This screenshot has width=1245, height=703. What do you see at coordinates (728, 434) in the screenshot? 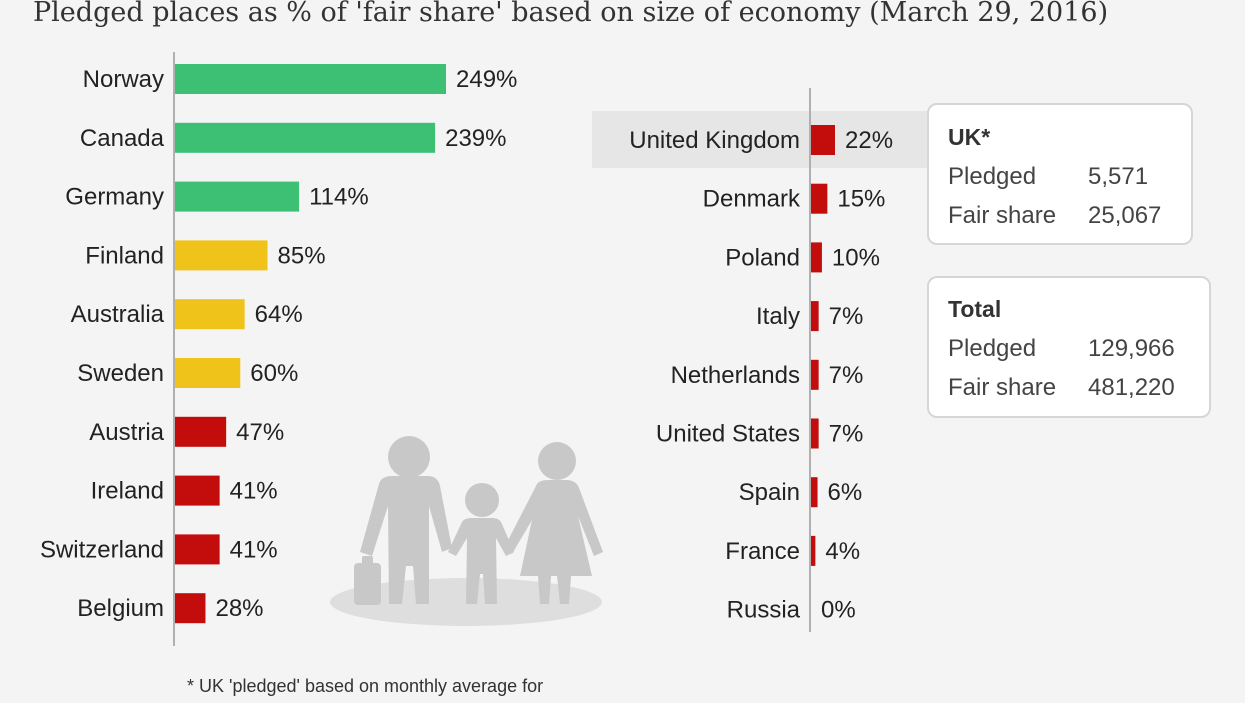
I see `category-label-united-states: United States` at bounding box center [728, 434].